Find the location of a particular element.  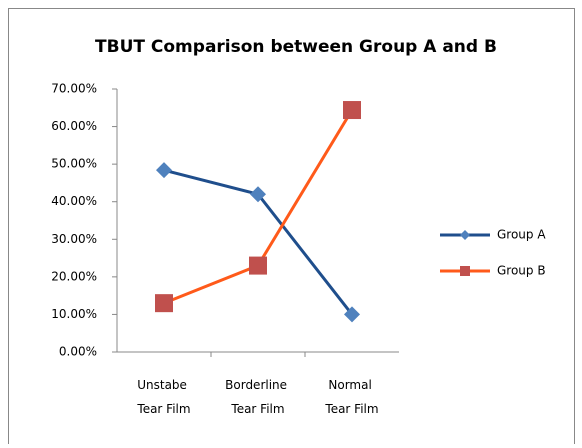

label-line: Unstabe is located at coordinates (164, 385).